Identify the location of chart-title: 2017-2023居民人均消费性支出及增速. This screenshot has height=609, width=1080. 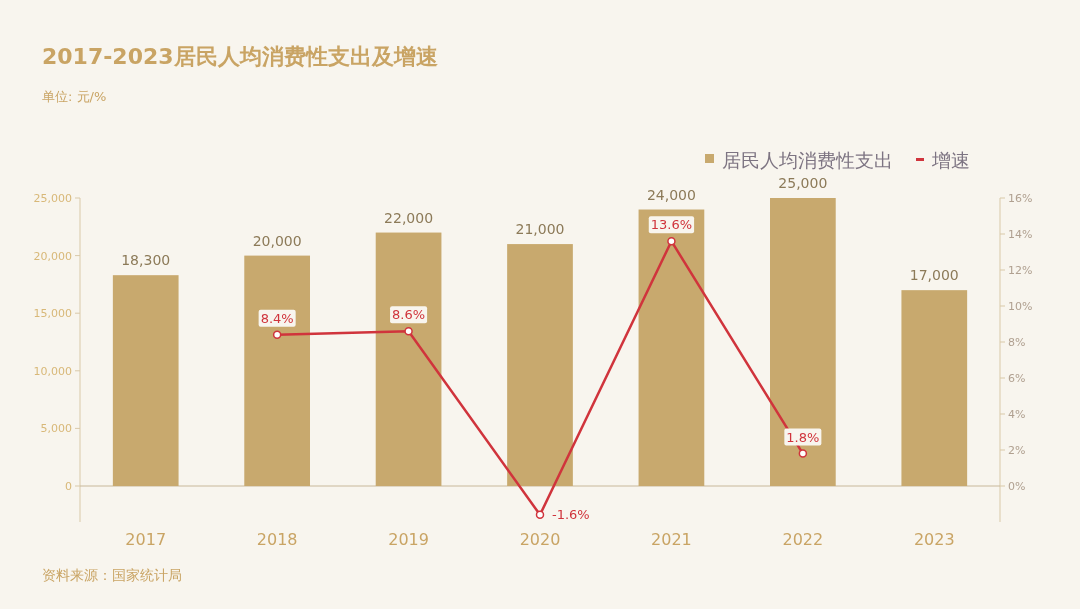
(240, 56).